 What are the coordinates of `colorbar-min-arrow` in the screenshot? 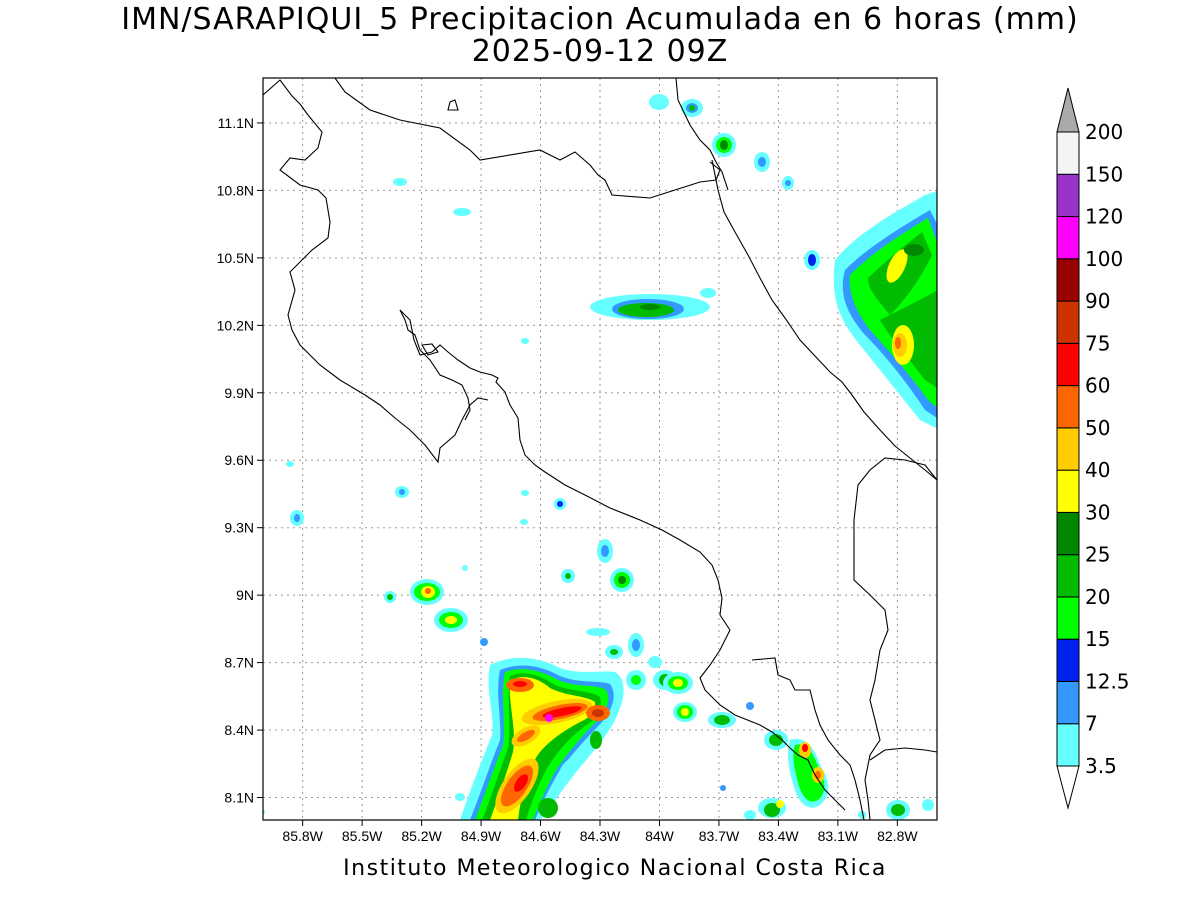 It's located at (1068, 787).